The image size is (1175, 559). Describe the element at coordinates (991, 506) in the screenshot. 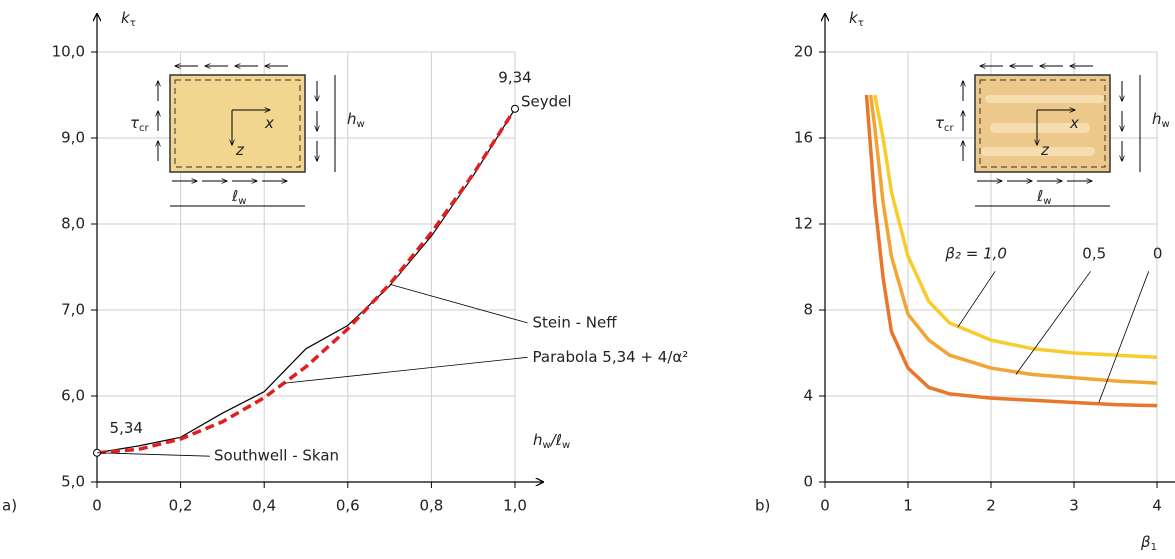

I see `x-tick-label: 2` at that location.